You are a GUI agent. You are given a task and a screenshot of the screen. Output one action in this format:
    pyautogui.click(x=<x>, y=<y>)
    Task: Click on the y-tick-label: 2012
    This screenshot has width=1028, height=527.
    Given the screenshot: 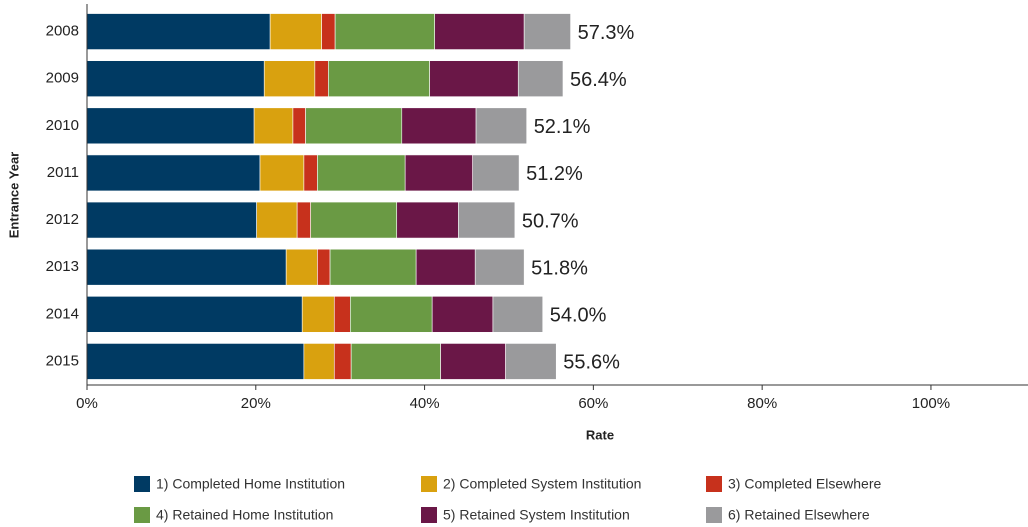 What is the action you would take?
    pyautogui.click(x=62, y=219)
    